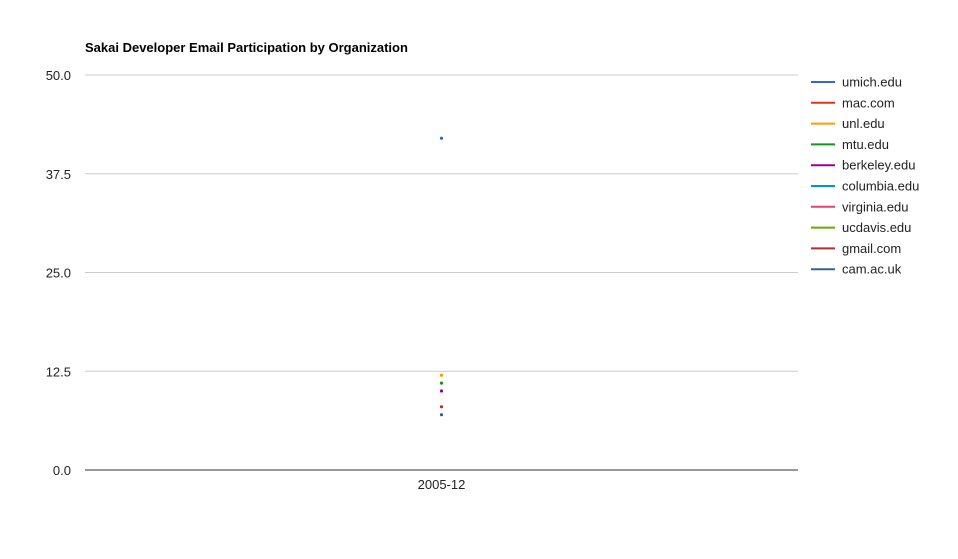 This screenshot has height=559, width=958. Describe the element at coordinates (441, 415) in the screenshot. I see `data-point-cam-ac-uk` at that location.